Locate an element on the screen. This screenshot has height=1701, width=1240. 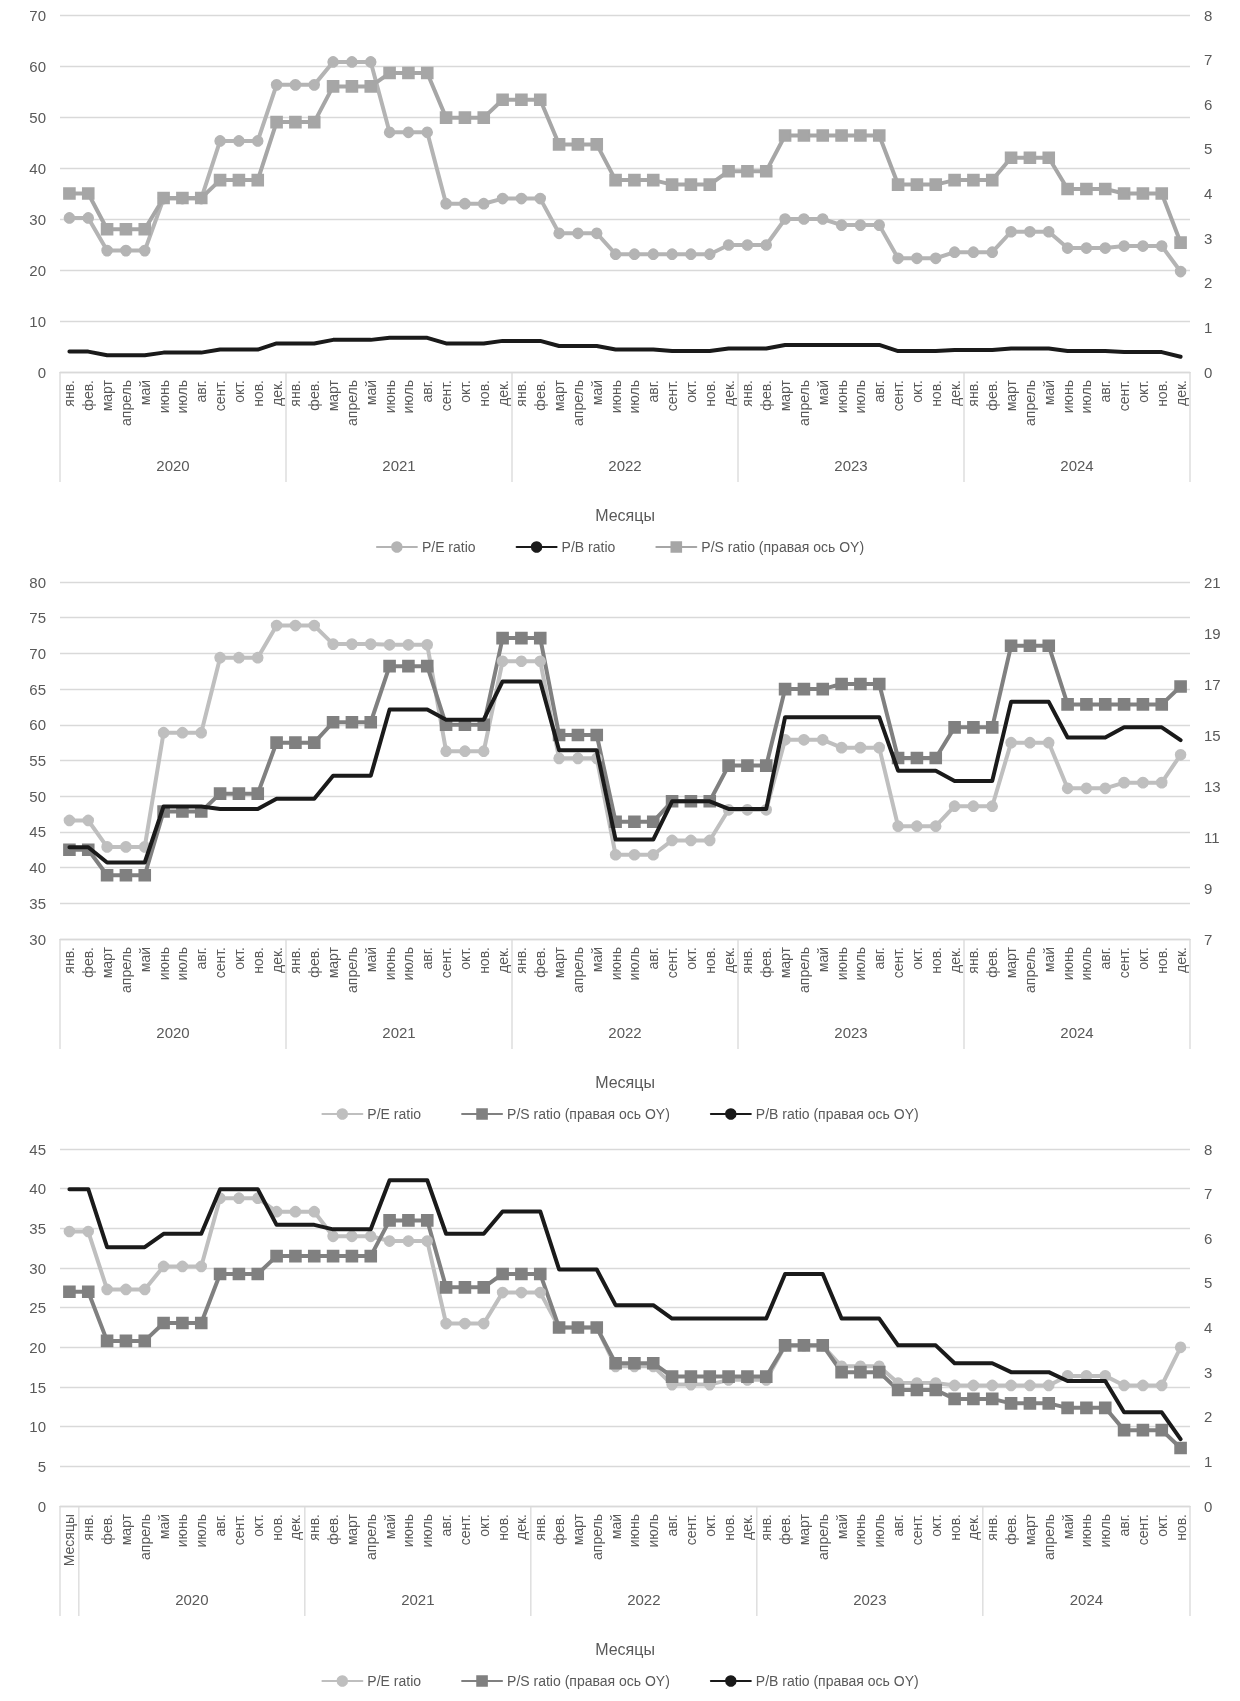
y-tick-label: 45 is located at coordinates (37, 1149).